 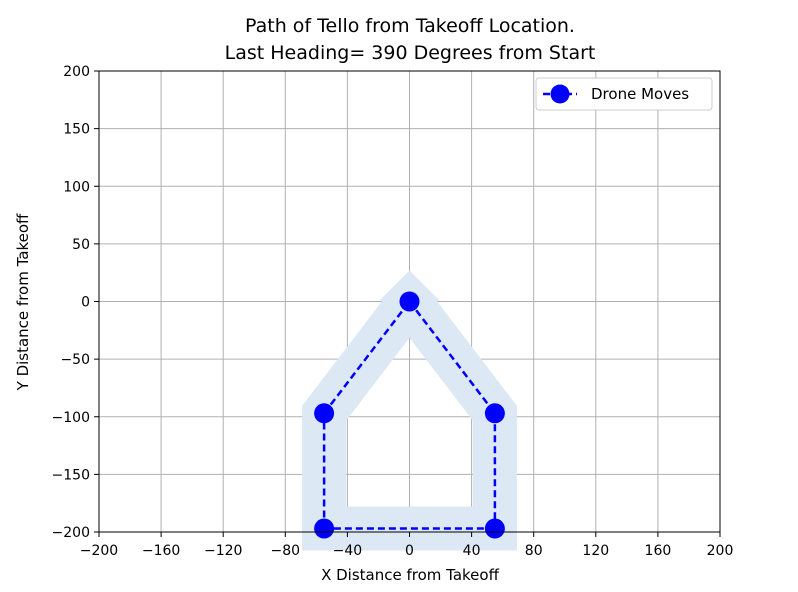 What do you see at coordinates (658, 551) in the screenshot?
I see `x-tick-label: 160` at bounding box center [658, 551].